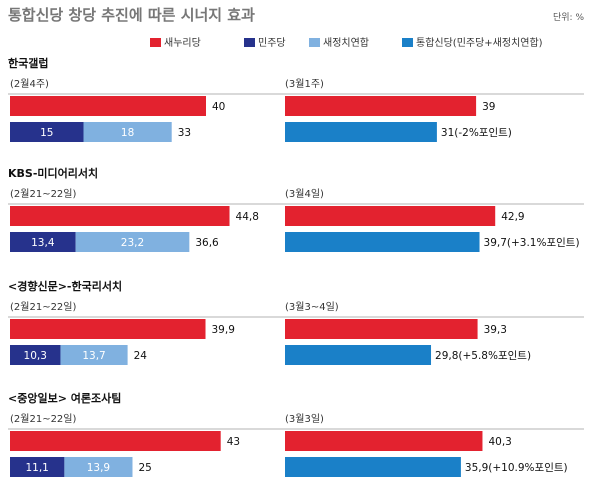 The width and height of the screenshot is (590, 484). I want to click on label-before-minju: 13,4, so click(43, 243).